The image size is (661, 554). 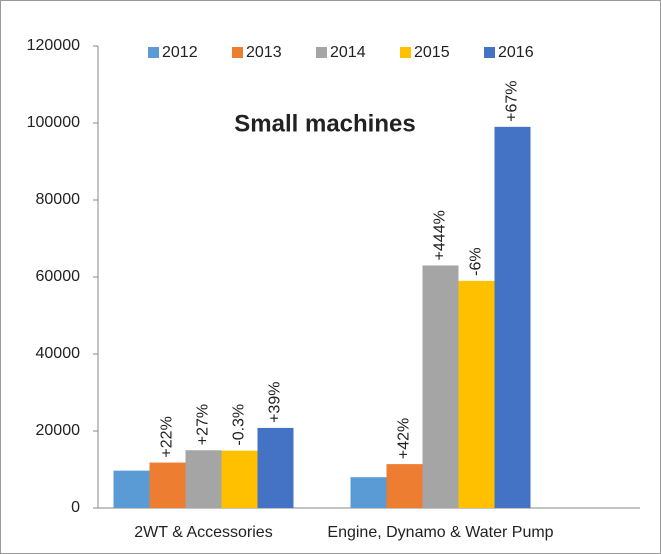 What do you see at coordinates (404, 438) in the screenshot?
I see `change-label: +42%` at bounding box center [404, 438].